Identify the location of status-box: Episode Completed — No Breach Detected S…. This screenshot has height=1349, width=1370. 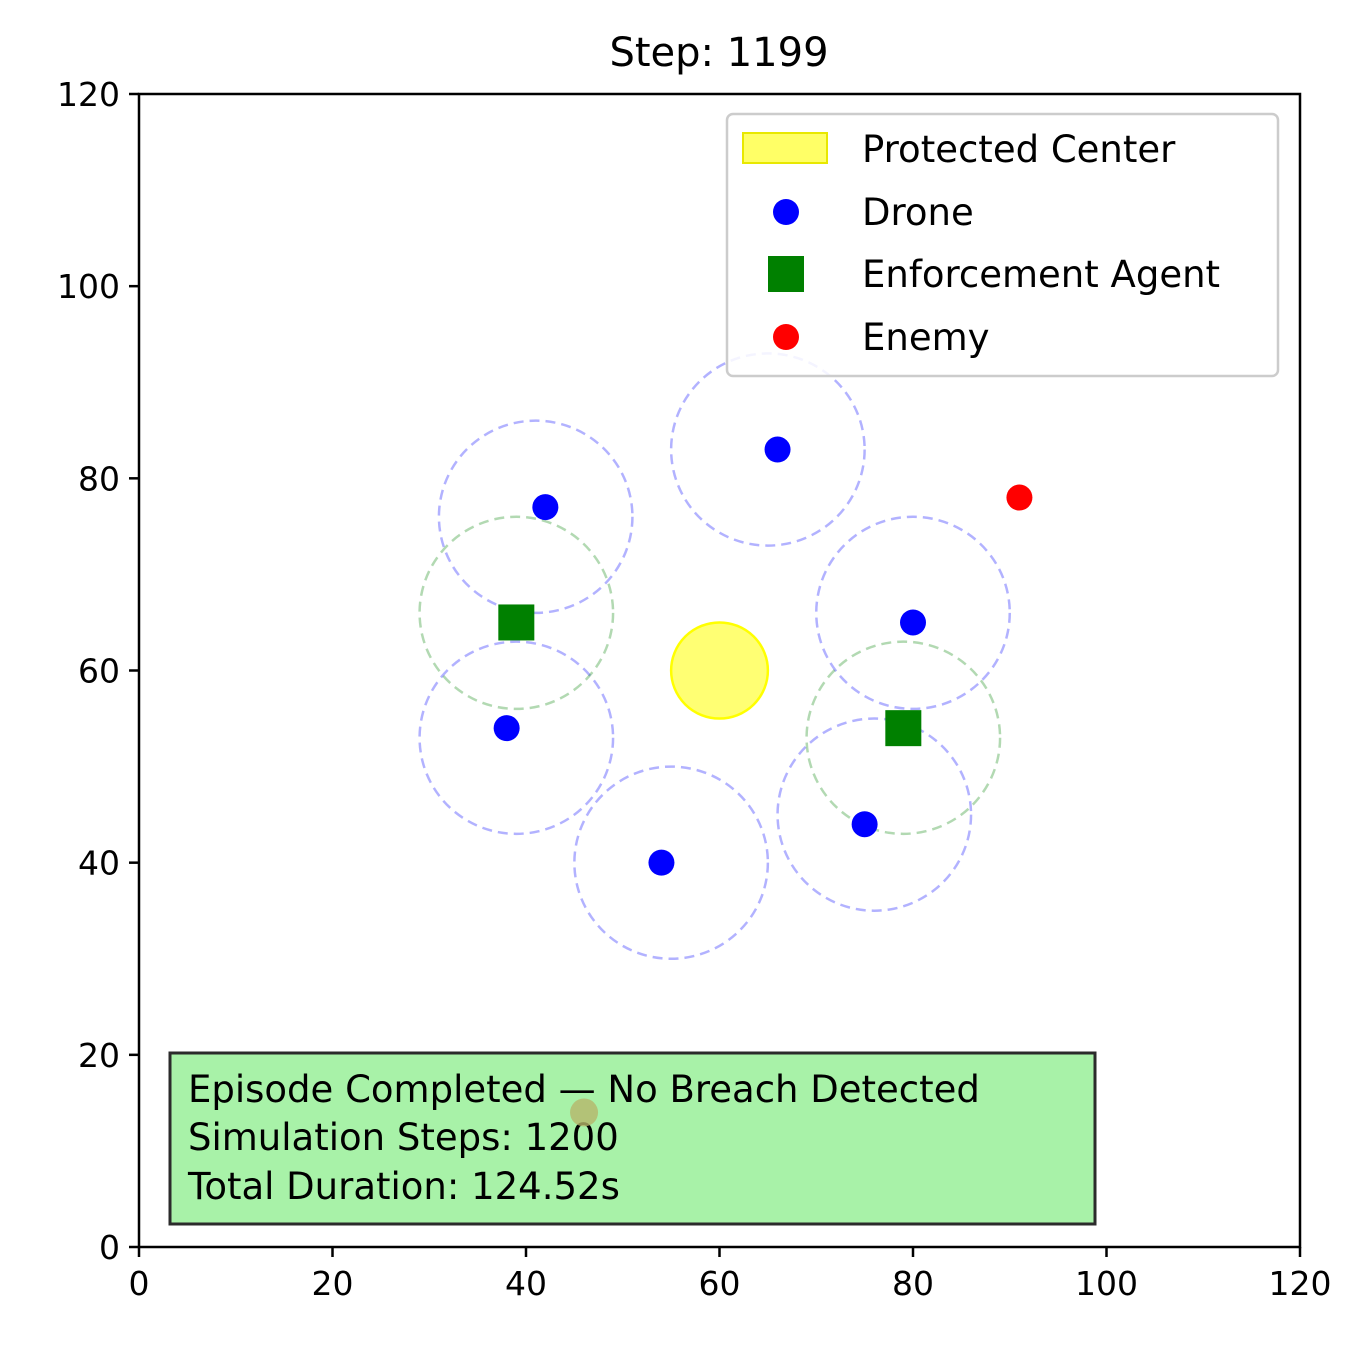
(632, 1138).